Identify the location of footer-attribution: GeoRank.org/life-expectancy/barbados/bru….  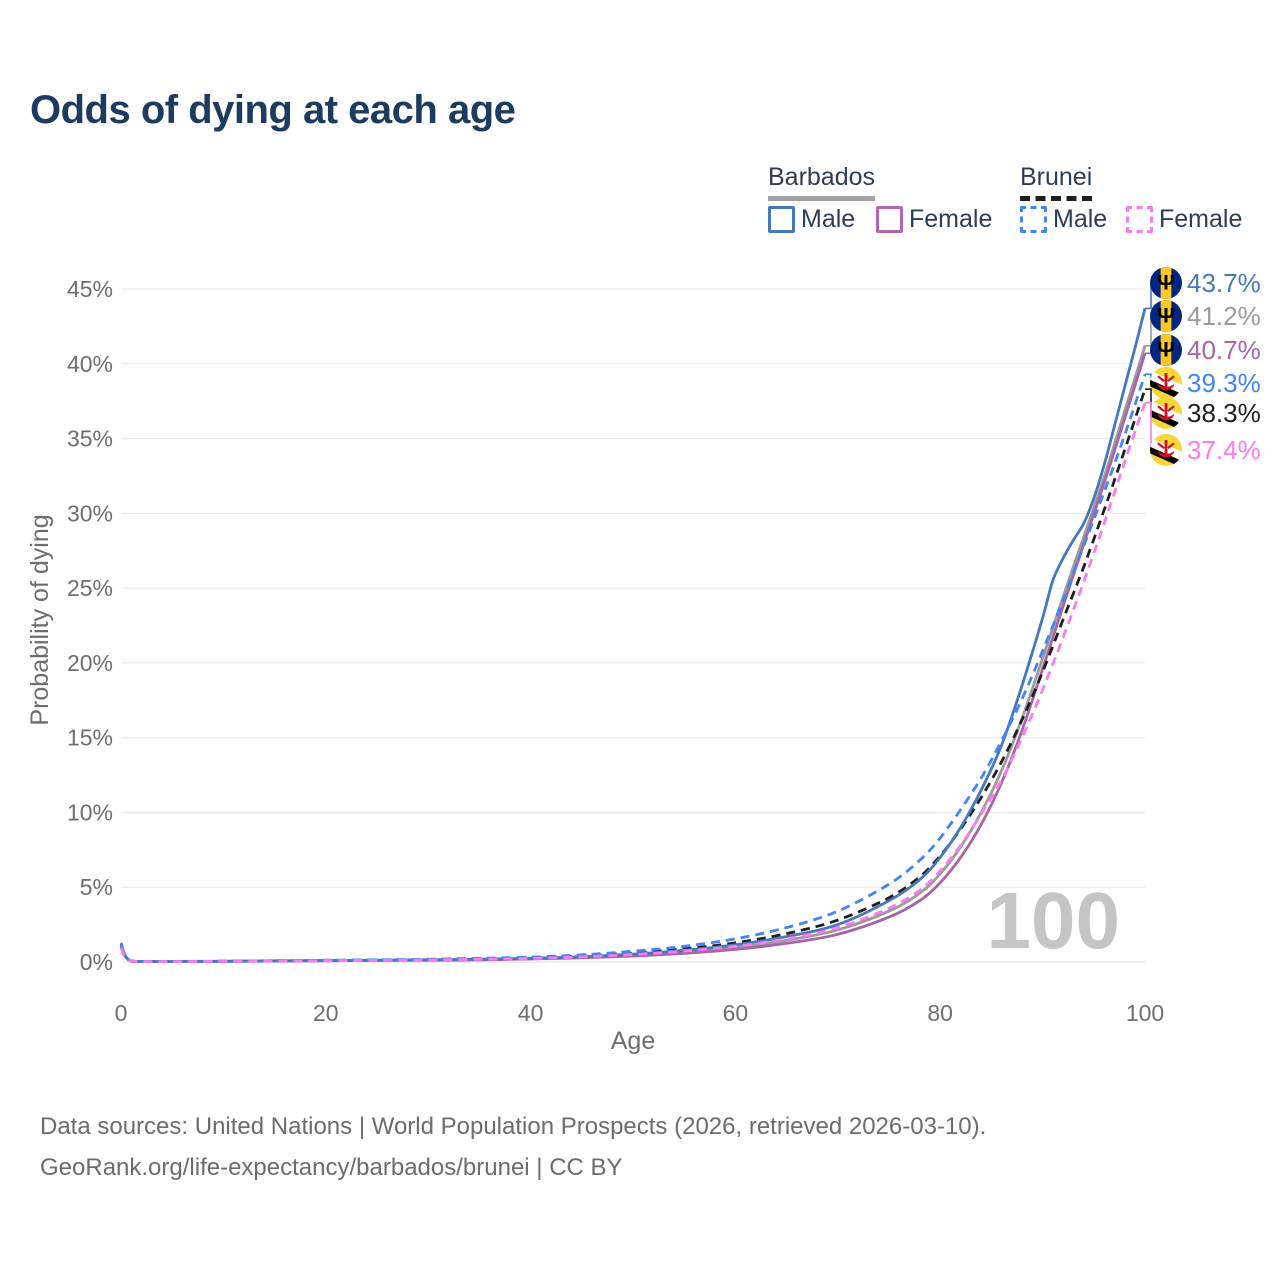
(331, 1167).